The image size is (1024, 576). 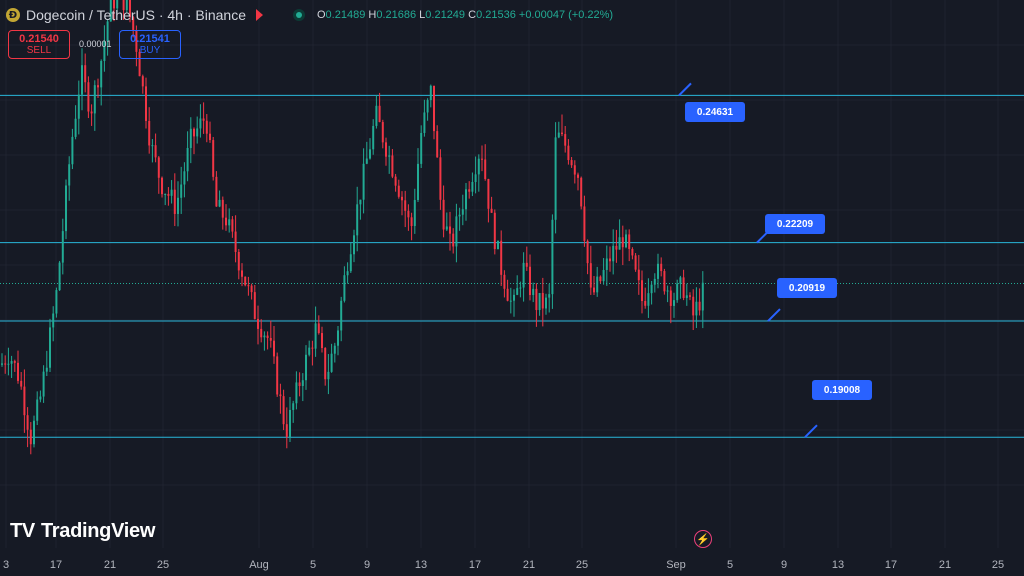 What do you see at coordinates (56, 565) in the screenshot?
I see `x-tick-label: 17` at bounding box center [56, 565].